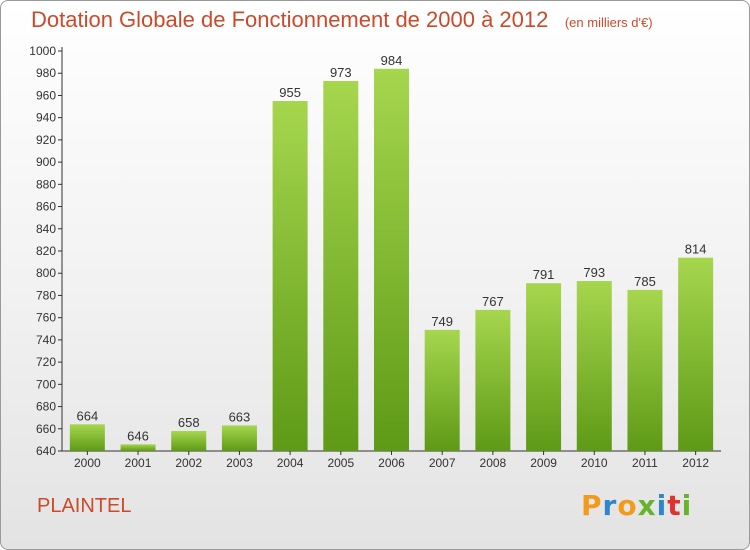 The width and height of the screenshot is (750, 550). Describe the element at coordinates (46, 451) in the screenshot. I see `y-tick-label: 640` at that location.